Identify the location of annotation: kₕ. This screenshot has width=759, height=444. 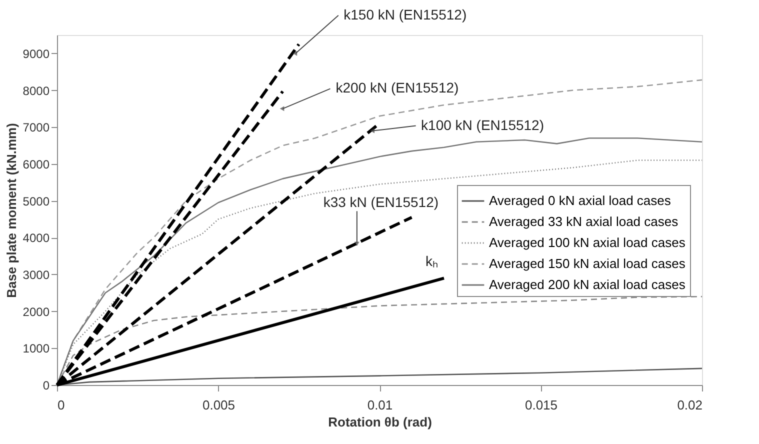
(432, 261).